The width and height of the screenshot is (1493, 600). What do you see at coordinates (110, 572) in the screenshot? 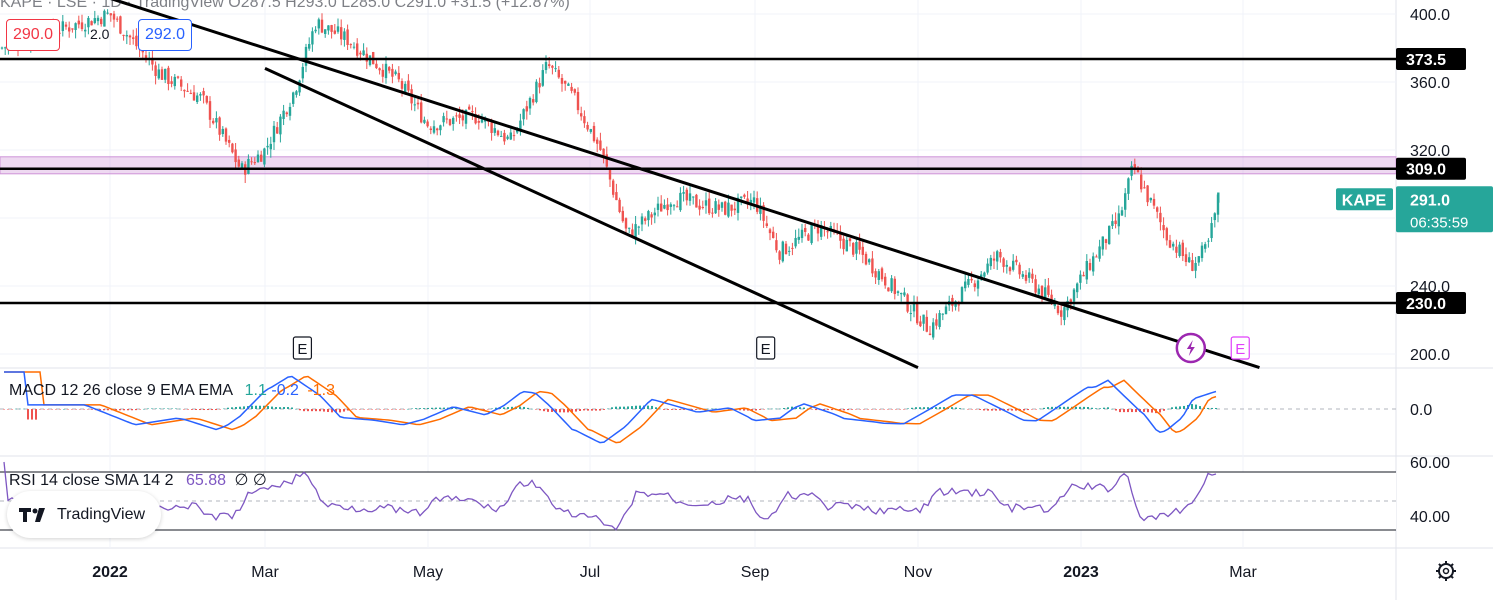
I see `time-axis-label: 2022` at bounding box center [110, 572].